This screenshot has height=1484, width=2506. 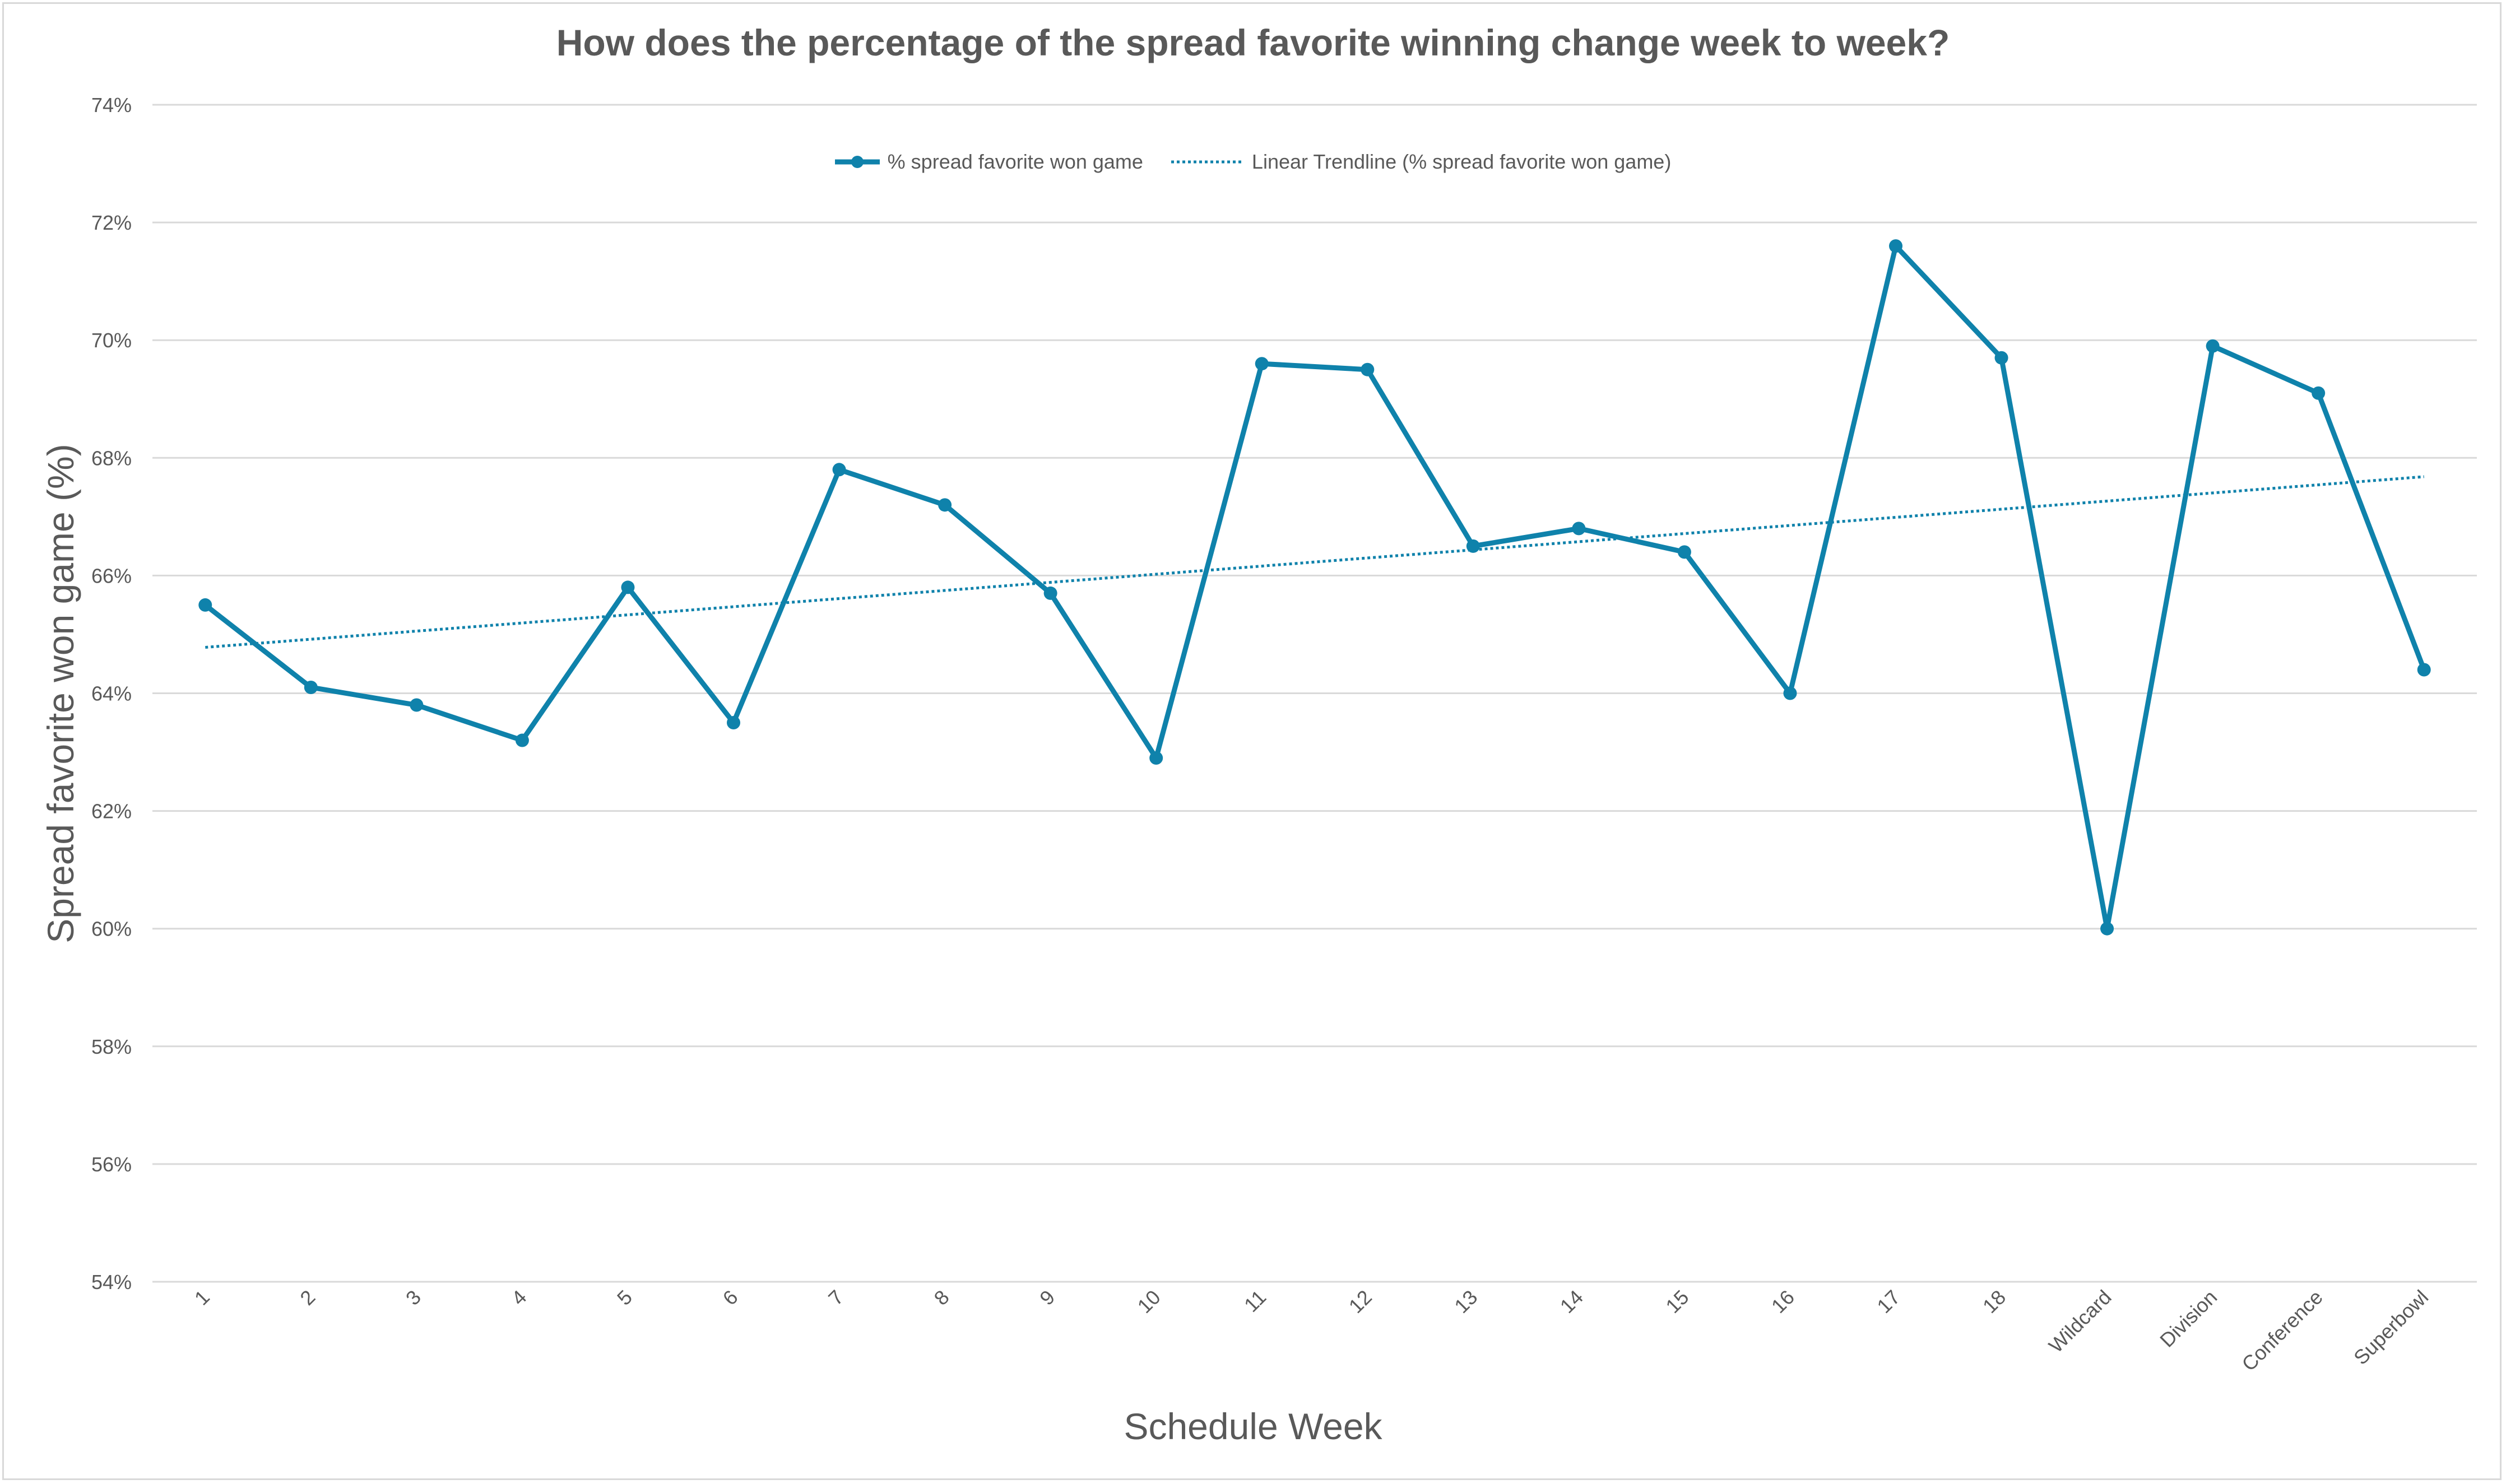 What do you see at coordinates (111, 1282) in the screenshot?
I see `y-tick-label: 54%` at bounding box center [111, 1282].